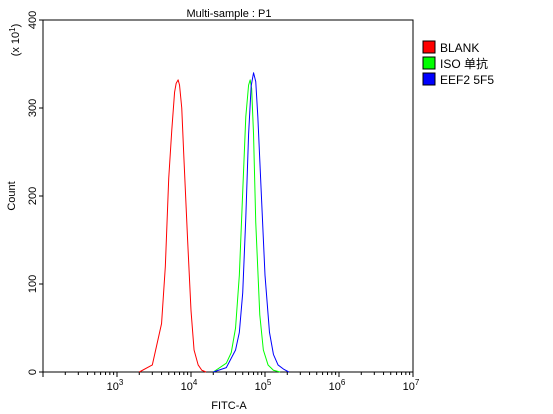  Describe the element at coordinates (33, 20) in the screenshot. I see `y-tick-label: 400` at that location.